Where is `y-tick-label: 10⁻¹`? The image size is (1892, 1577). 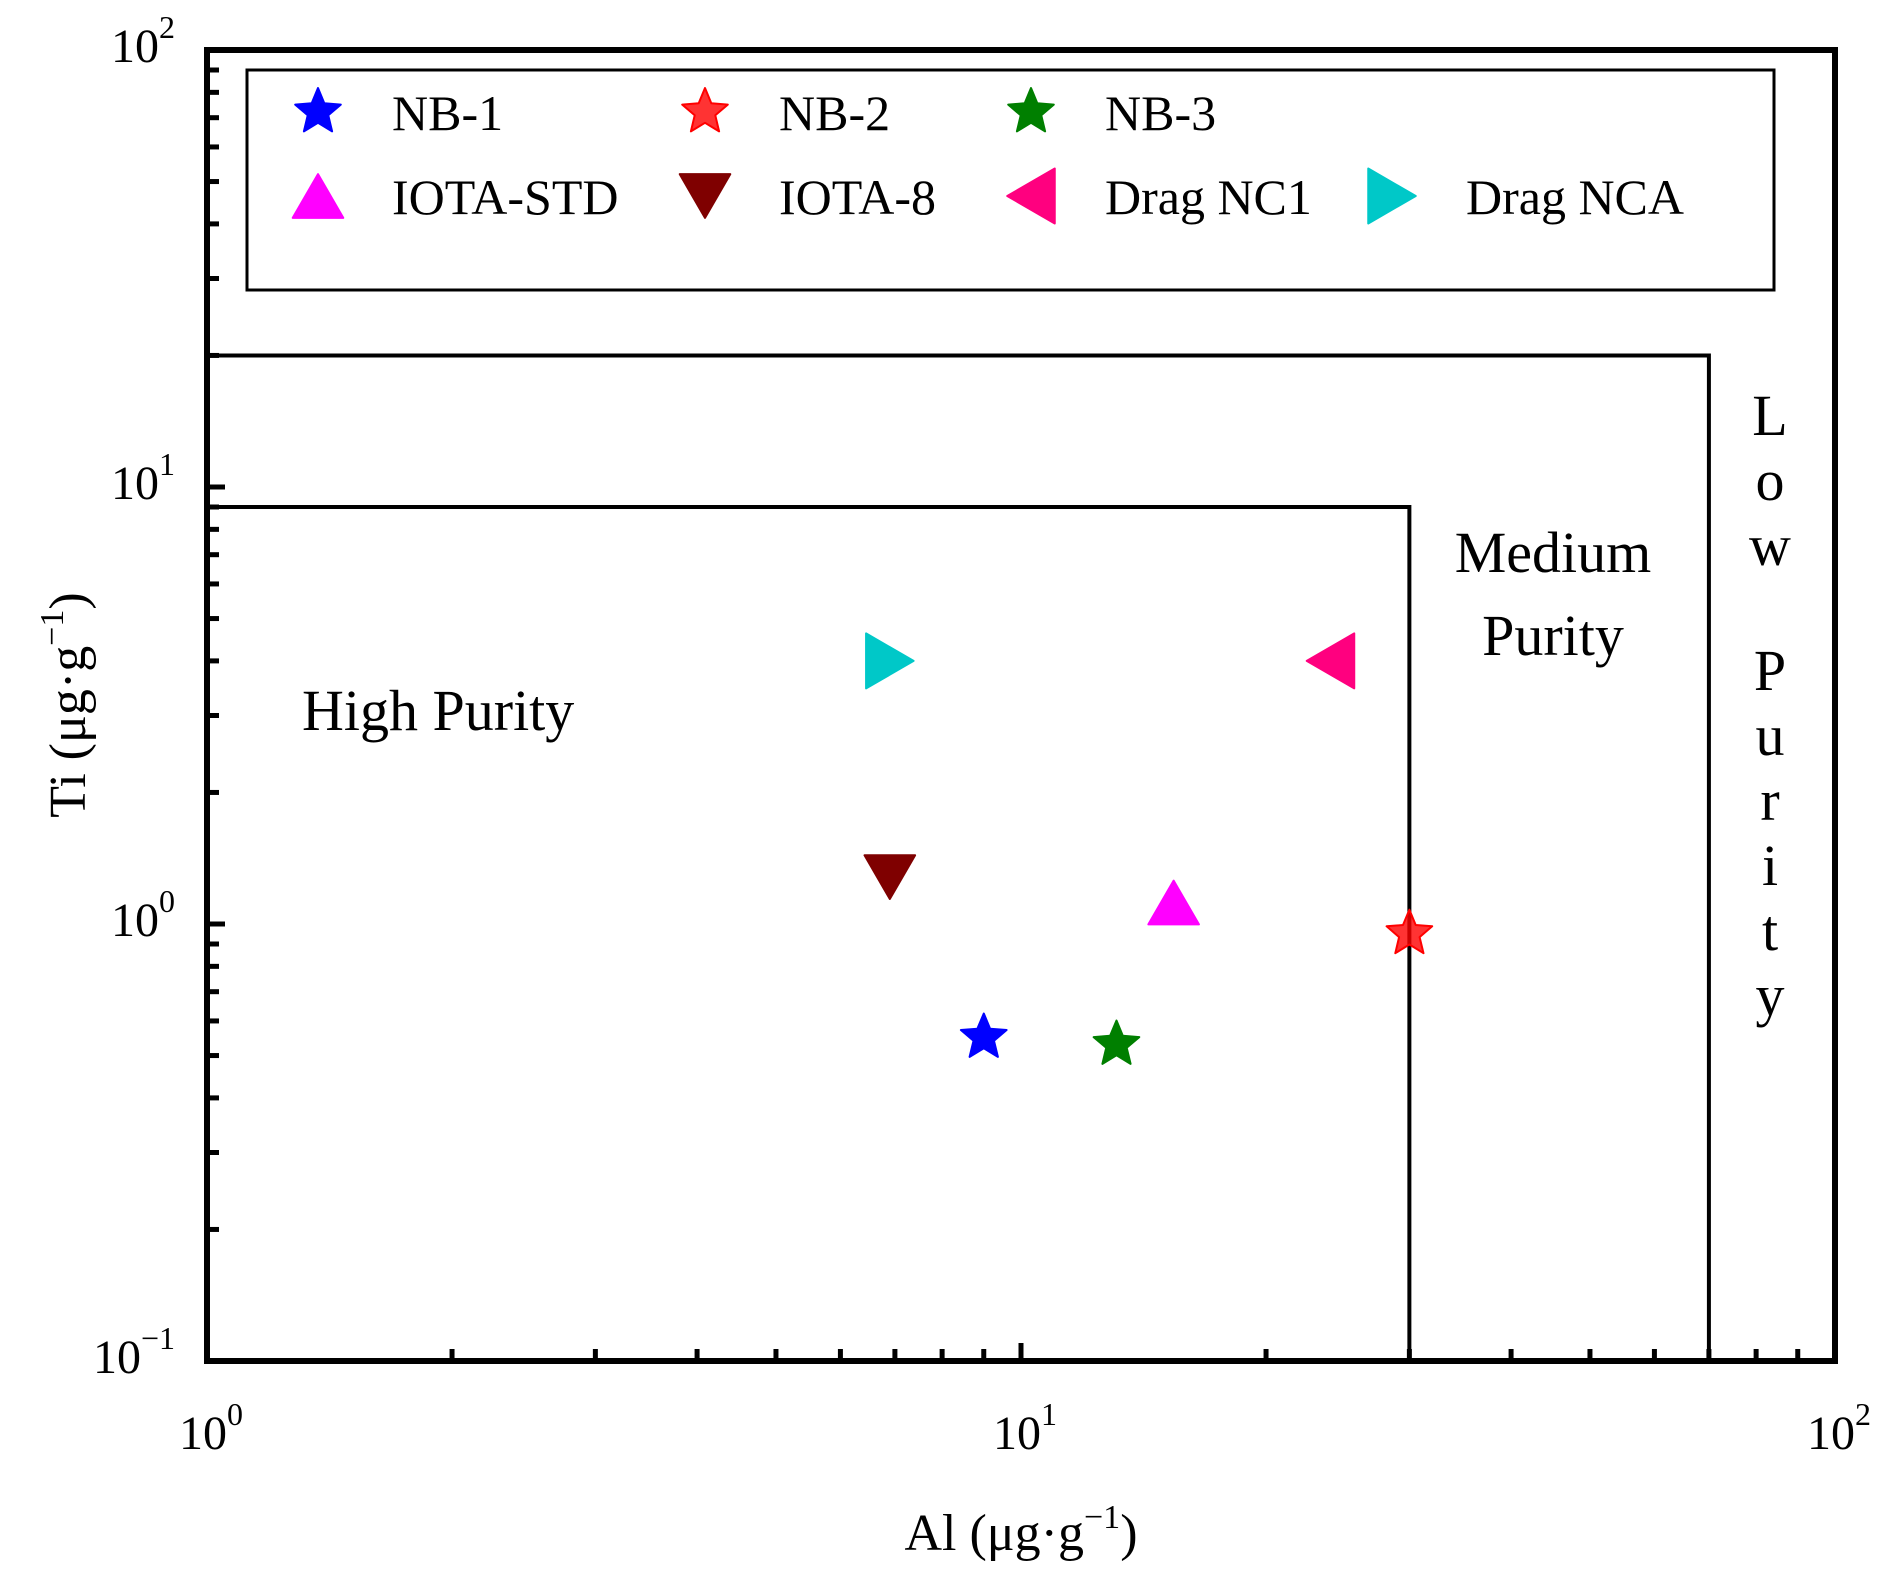 y-tick-label: 10⁻¹ is located at coordinates (134, 1352).